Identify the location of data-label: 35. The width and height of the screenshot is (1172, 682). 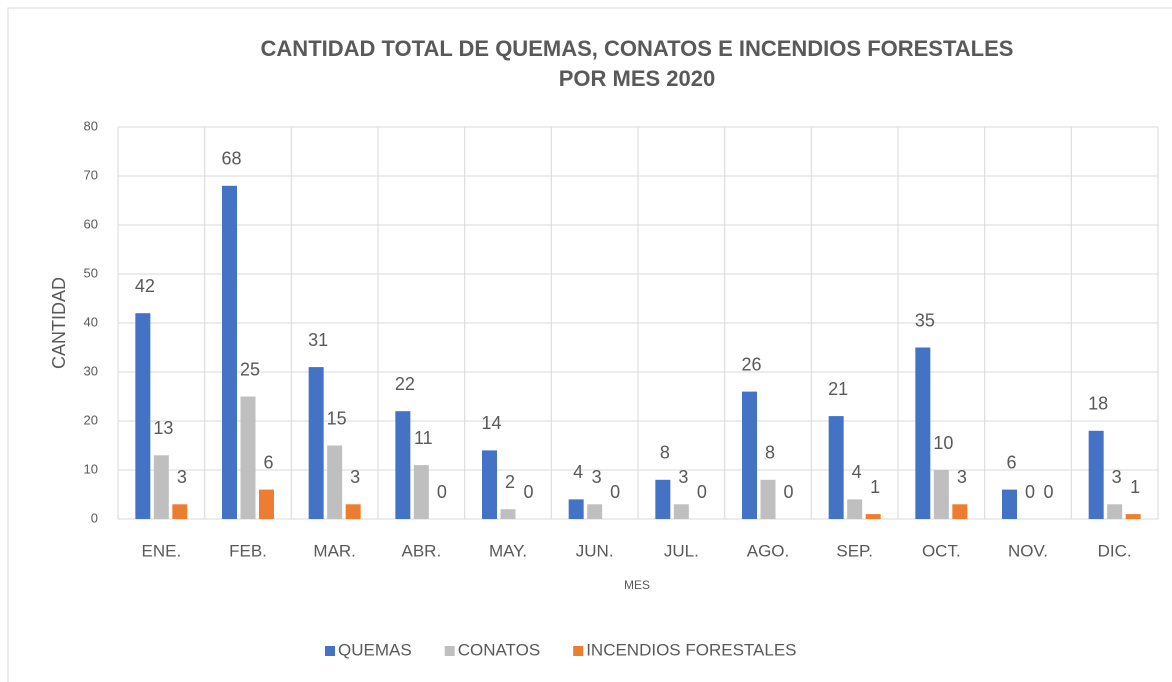
(925, 320).